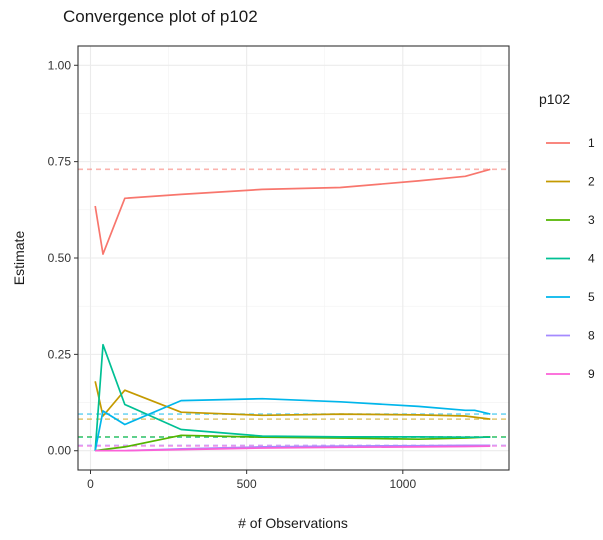 Image resolution: width=603 pixels, height=540 pixels. I want to click on legend: p102 1 2 3 4 5 8 9, so click(567, 236).